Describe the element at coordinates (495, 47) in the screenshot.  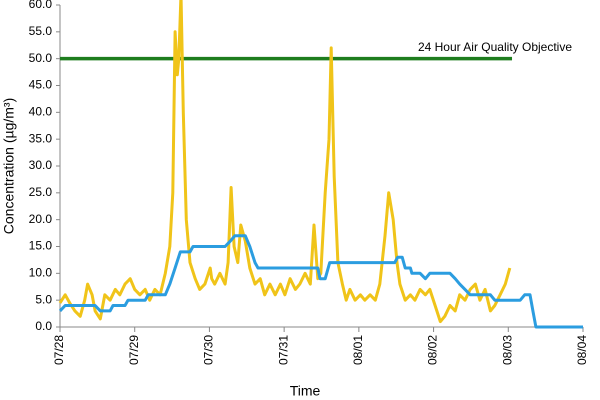
I see `reference-label: 24 Hour Air Quality Objective` at that location.